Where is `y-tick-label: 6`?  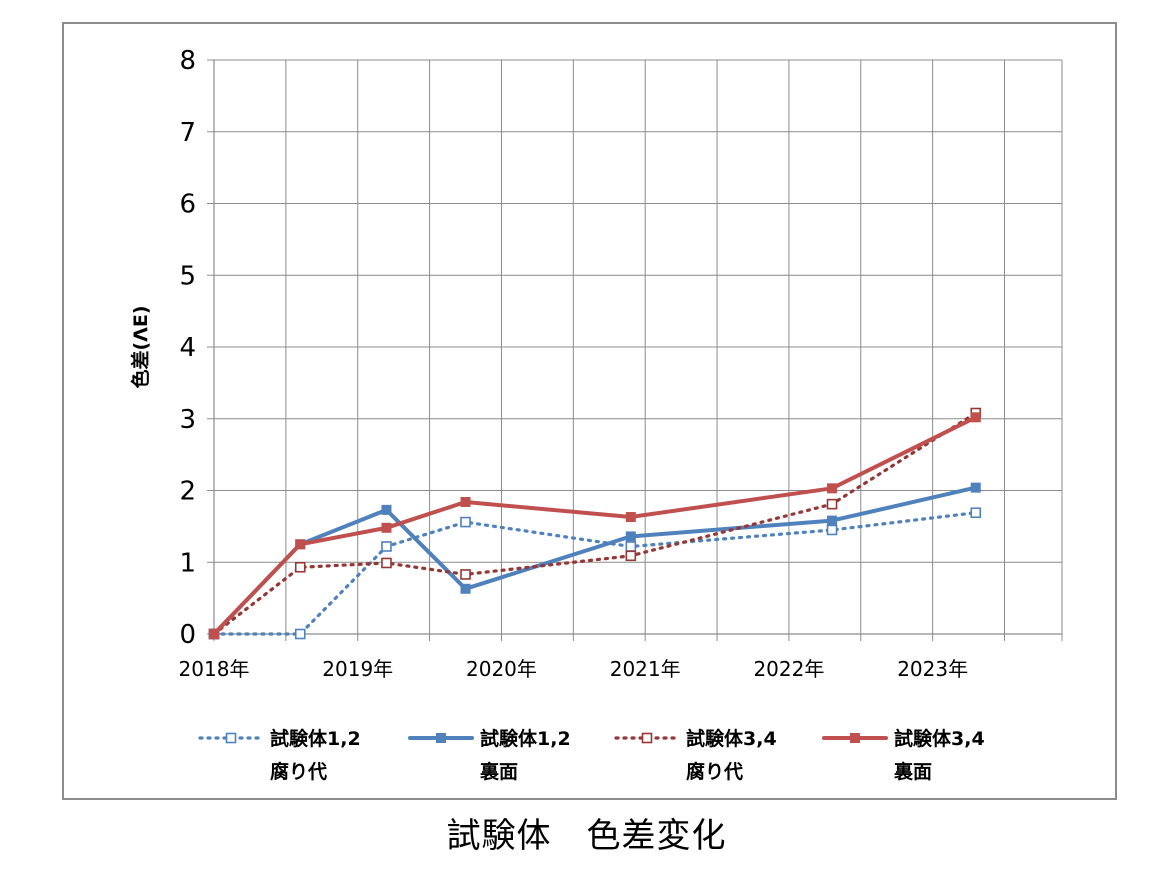
y-tick-label: 6 is located at coordinates (187, 205).